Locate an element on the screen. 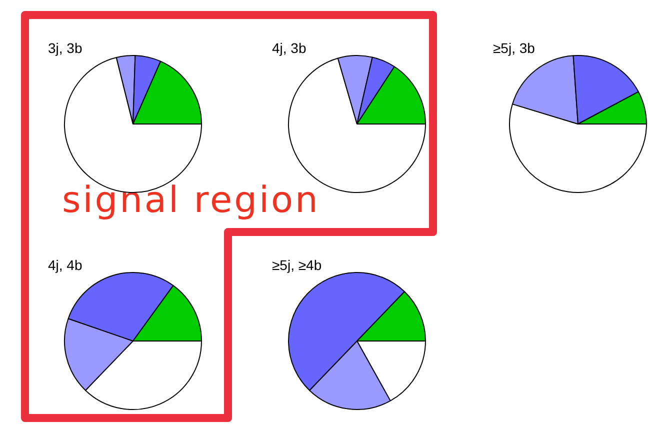 This screenshot has width=648, height=427. chart-title: 4j, 4b is located at coordinates (65, 265).